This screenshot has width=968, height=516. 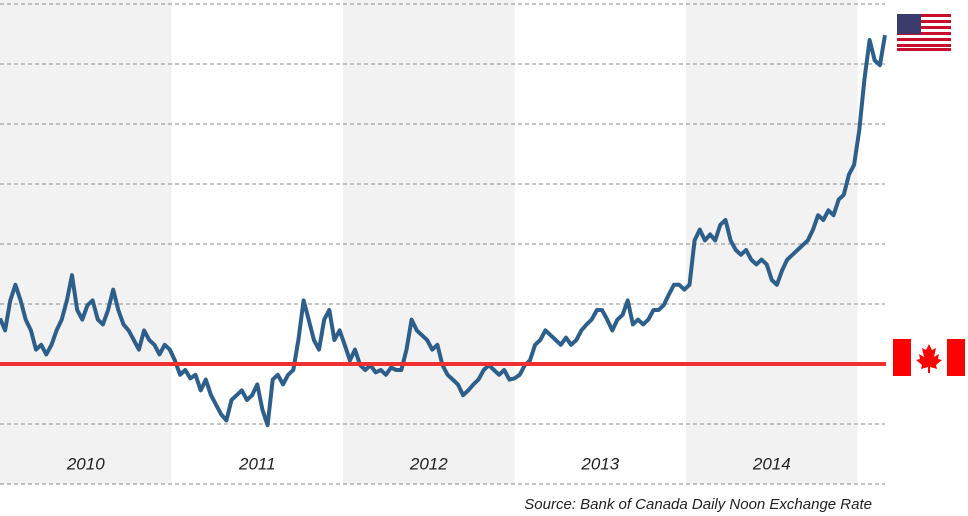 I want to click on canada-flag, so click(x=929, y=357).